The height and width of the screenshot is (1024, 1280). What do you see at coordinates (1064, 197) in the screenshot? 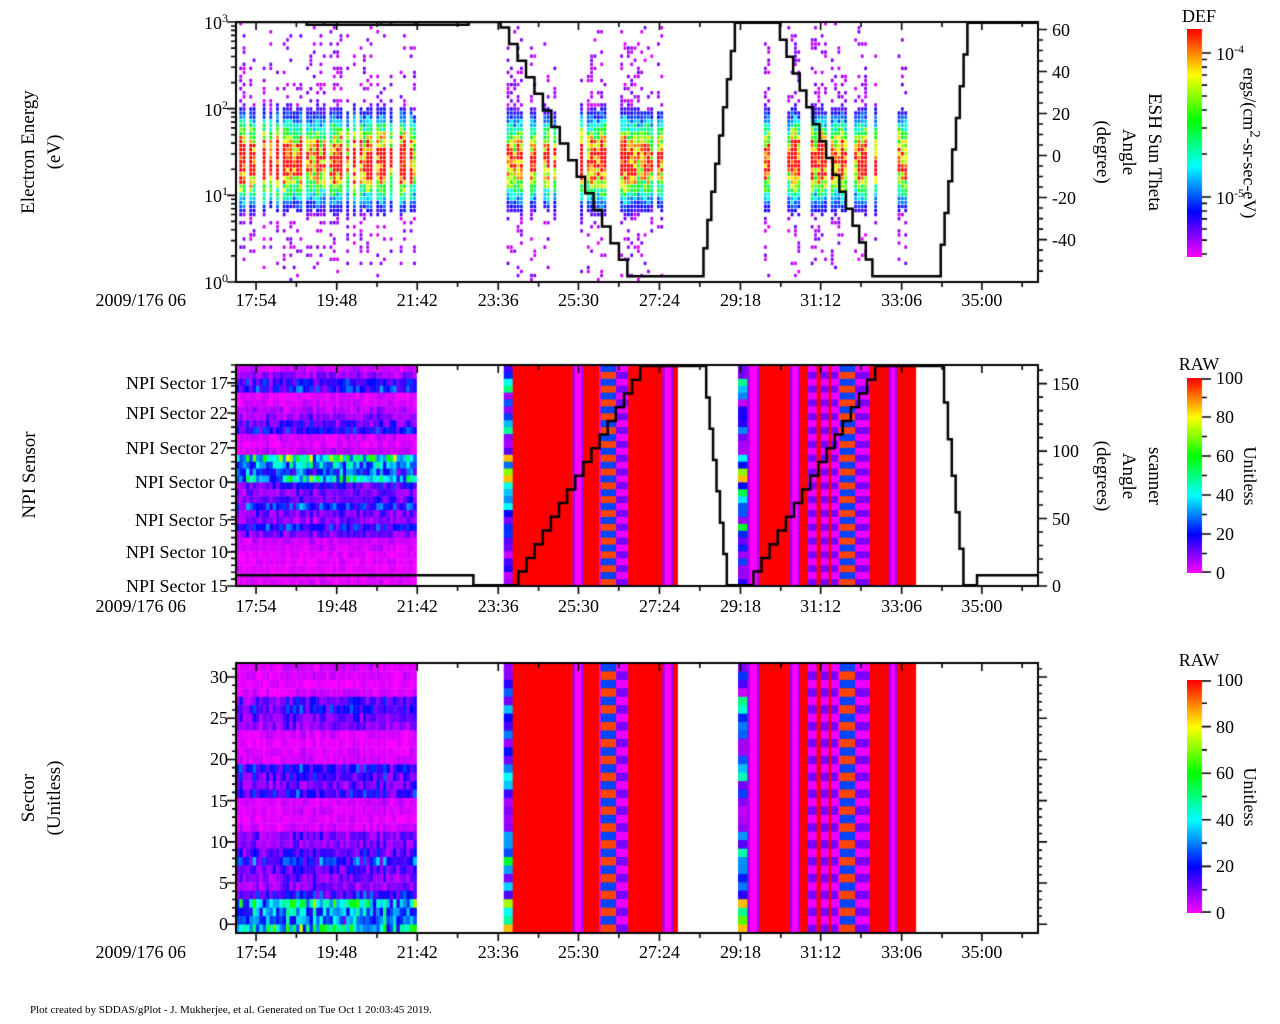
I see `right-tick-label: -20` at bounding box center [1064, 197].